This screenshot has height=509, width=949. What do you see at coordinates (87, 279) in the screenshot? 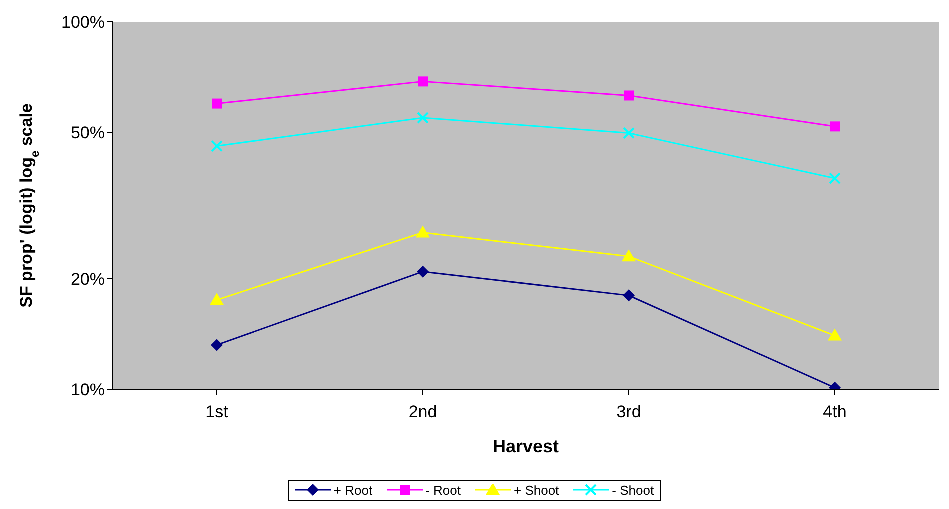
I see `y-tick-label: 20%` at bounding box center [87, 279].